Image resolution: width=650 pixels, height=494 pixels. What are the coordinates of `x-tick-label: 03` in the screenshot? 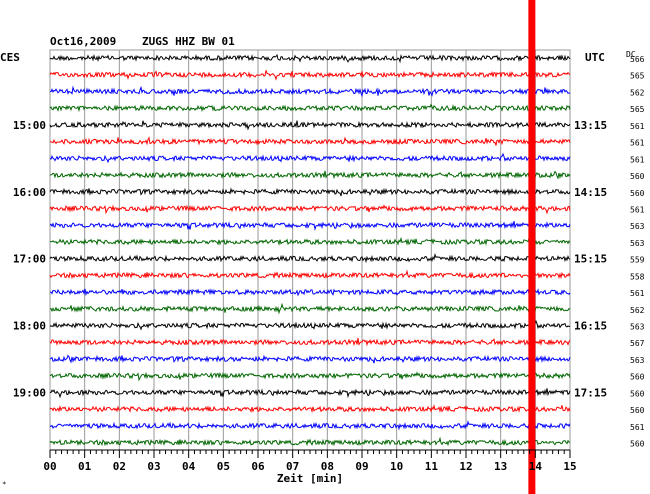 It's located at (153, 466).